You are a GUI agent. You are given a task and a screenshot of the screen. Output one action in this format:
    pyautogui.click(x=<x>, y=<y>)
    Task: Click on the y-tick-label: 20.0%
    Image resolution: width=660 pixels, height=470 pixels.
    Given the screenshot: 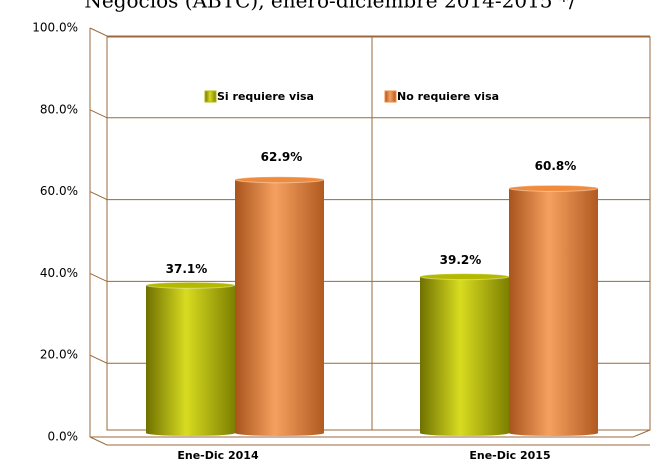 What is the action you would take?
    pyautogui.click(x=59, y=355)
    